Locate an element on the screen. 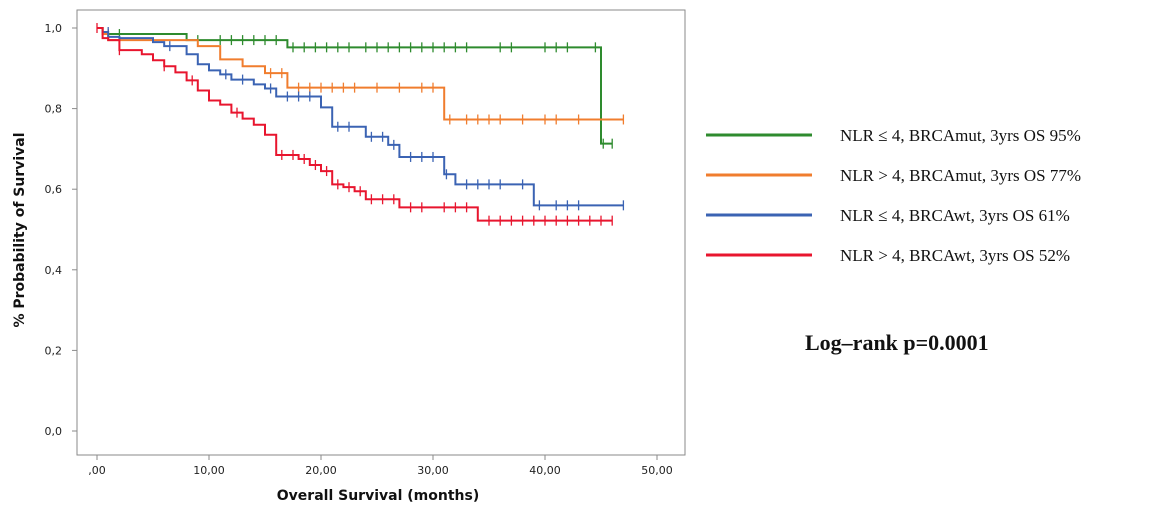  x-tick-label: 40,00 is located at coordinates (545, 470).